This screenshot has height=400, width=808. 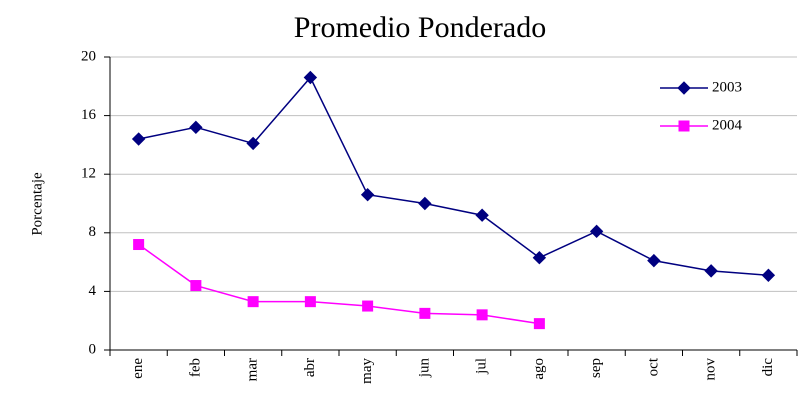 What do you see at coordinates (653, 366) in the screenshot?
I see `x-tick-label: oct` at bounding box center [653, 366].